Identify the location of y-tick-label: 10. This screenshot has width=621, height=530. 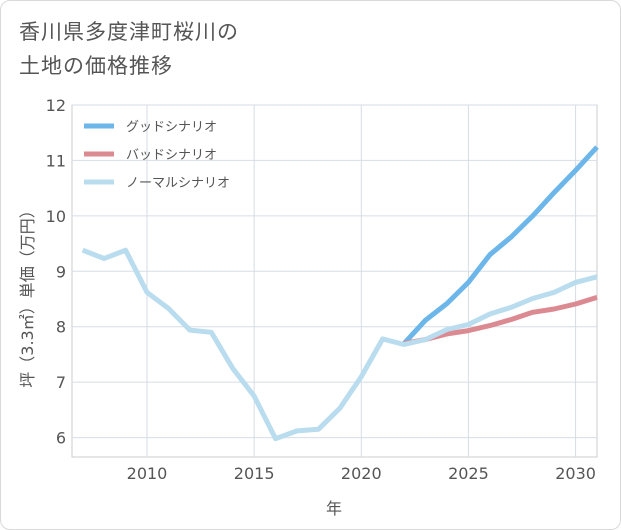
(56, 216).